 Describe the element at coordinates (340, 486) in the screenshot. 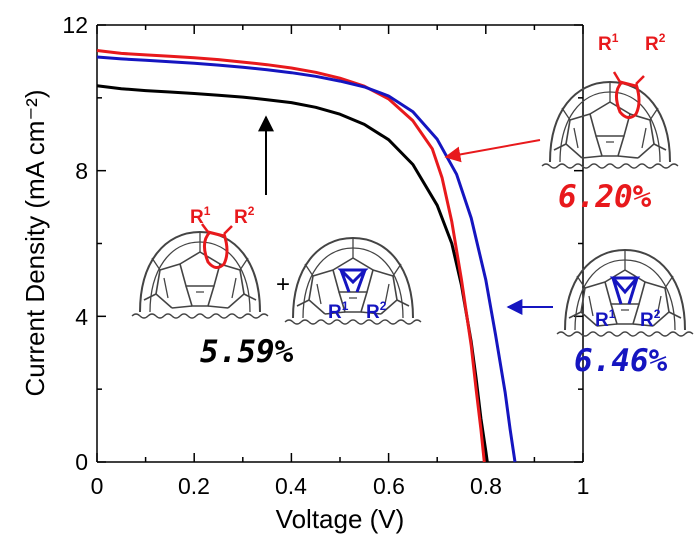

I see `x-tick-labels: 0 0.2 0.4 0.6 0.8 1` at that location.